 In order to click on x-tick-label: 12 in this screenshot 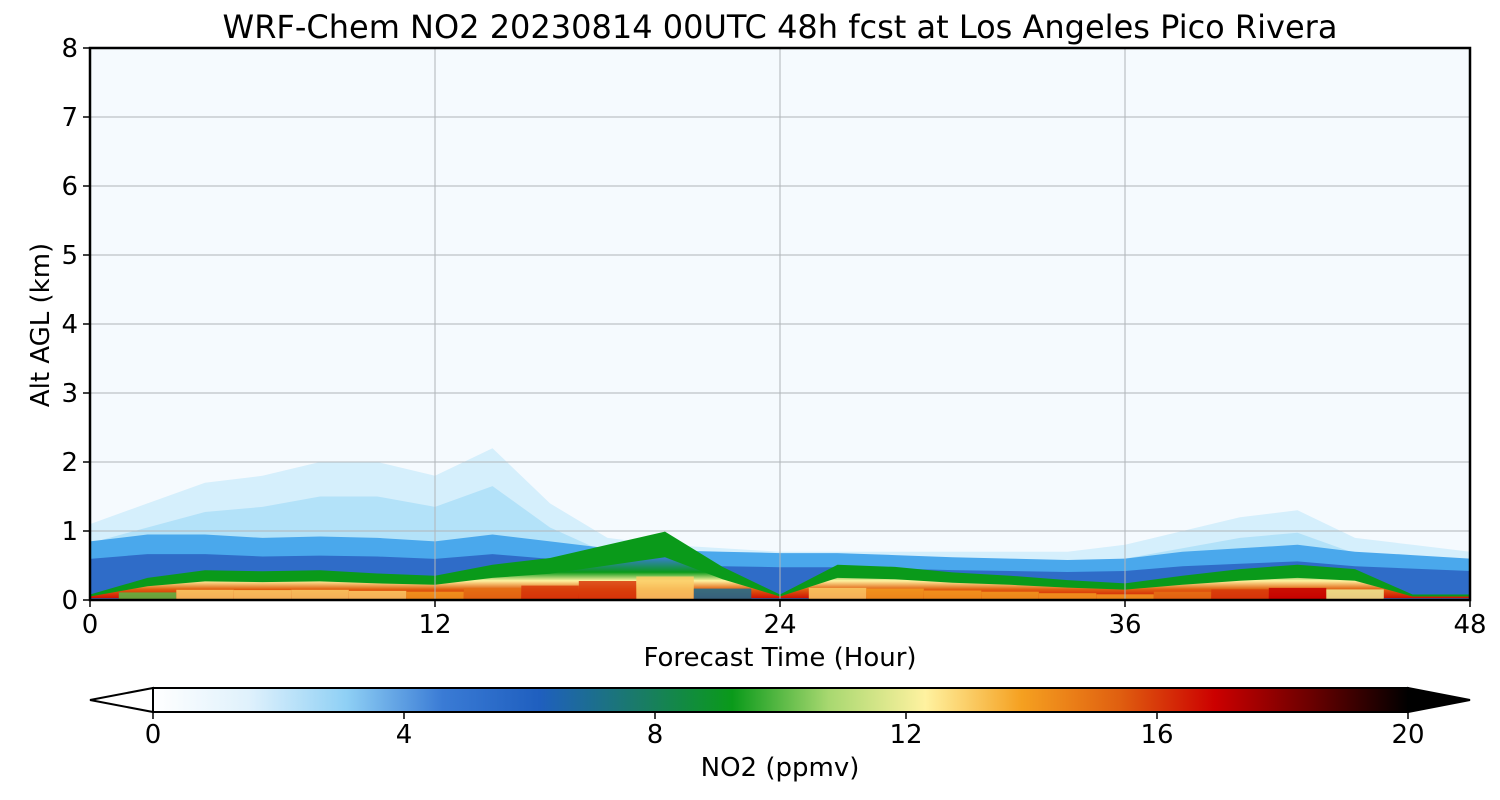, I will do `click(434, 625)`.